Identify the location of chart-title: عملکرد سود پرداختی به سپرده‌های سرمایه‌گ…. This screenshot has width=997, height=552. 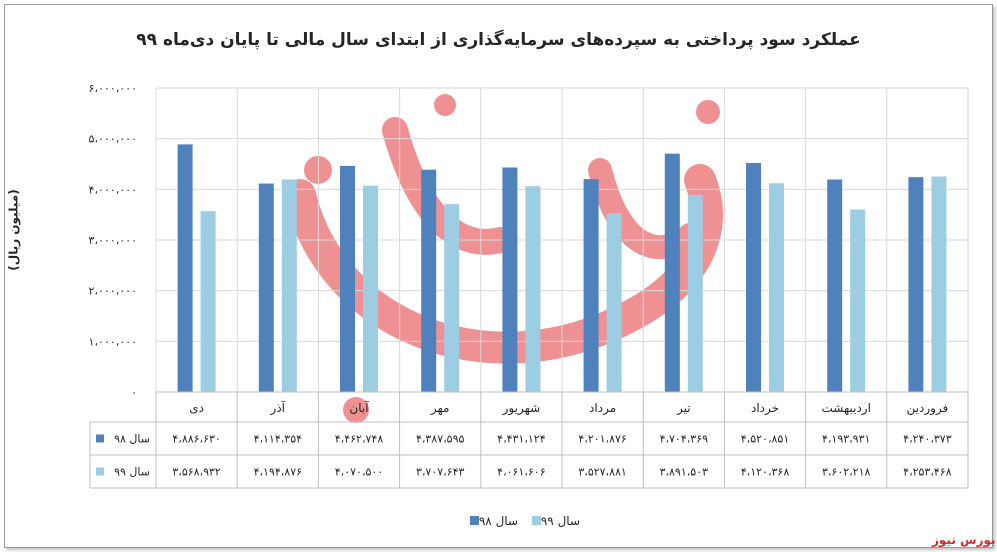
(498, 40).